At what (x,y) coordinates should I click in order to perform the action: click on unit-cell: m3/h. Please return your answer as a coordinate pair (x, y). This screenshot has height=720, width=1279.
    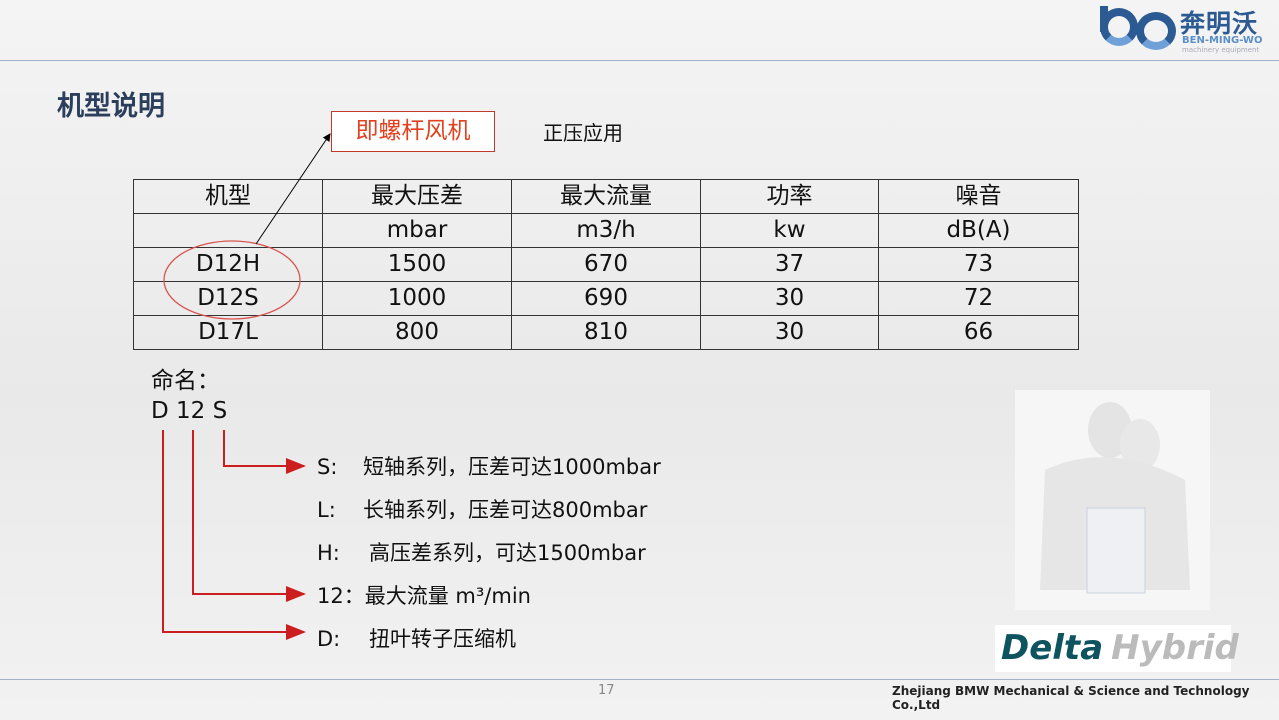
    Looking at the image, I should click on (606, 230).